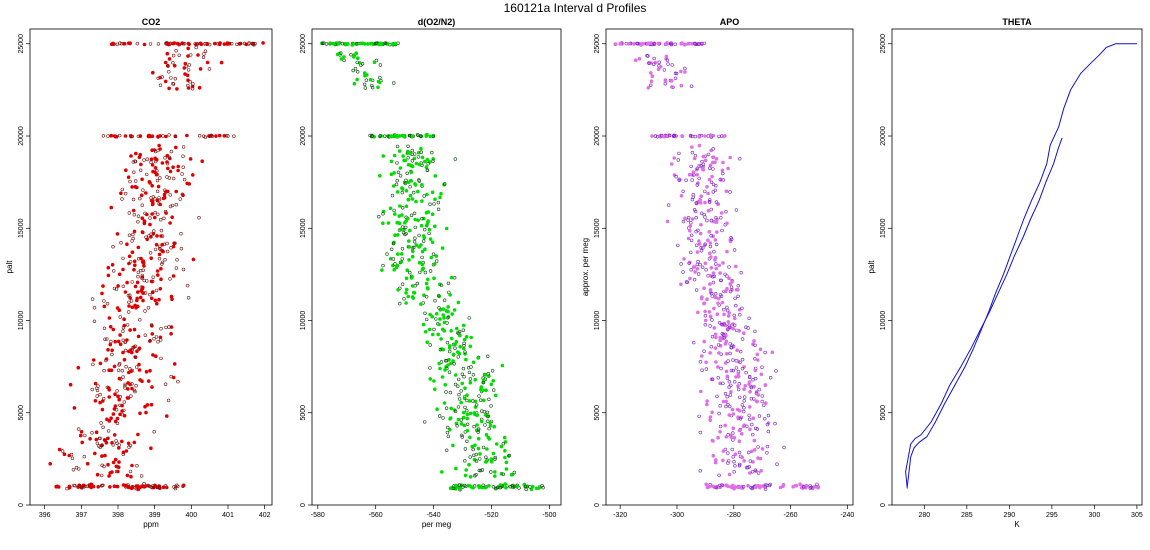  What do you see at coordinates (303, 44) in the screenshot?
I see `y-tick-label: 25000` at bounding box center [303, 44].